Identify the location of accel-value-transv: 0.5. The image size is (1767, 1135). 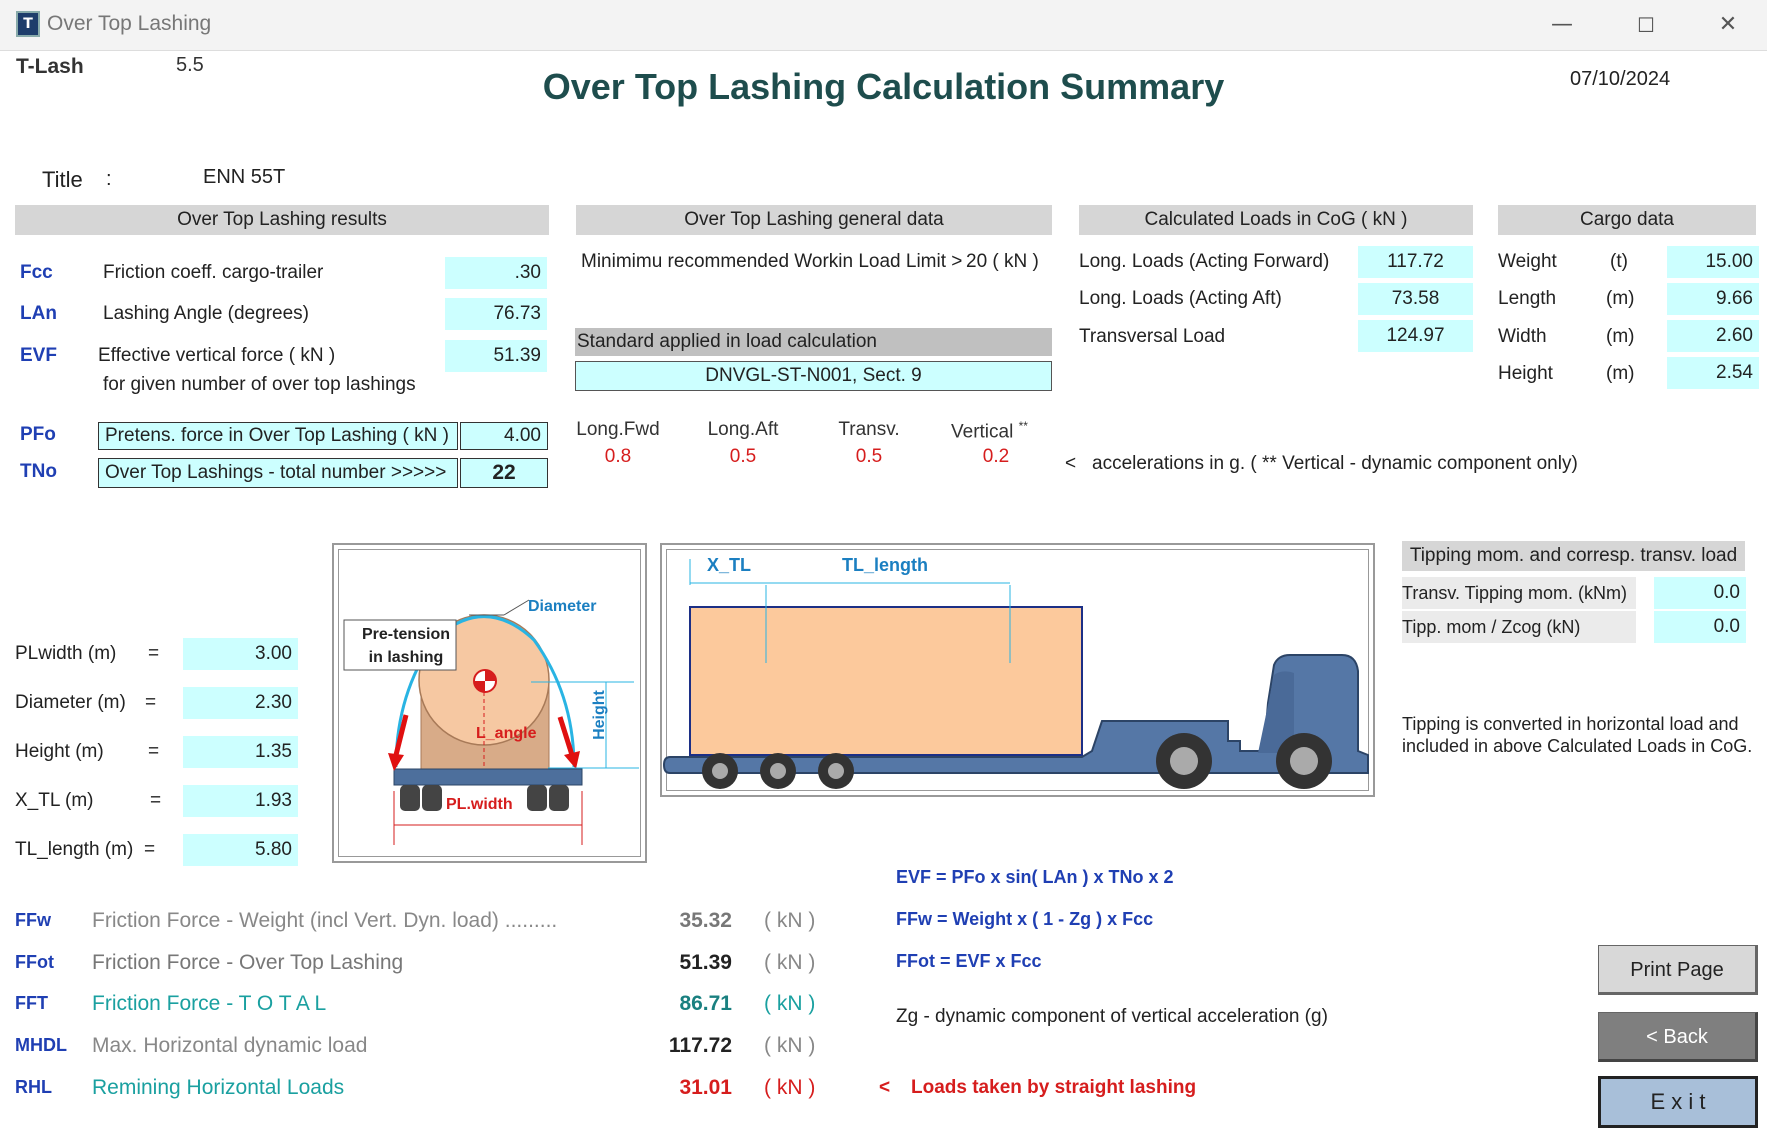
(869, 456).